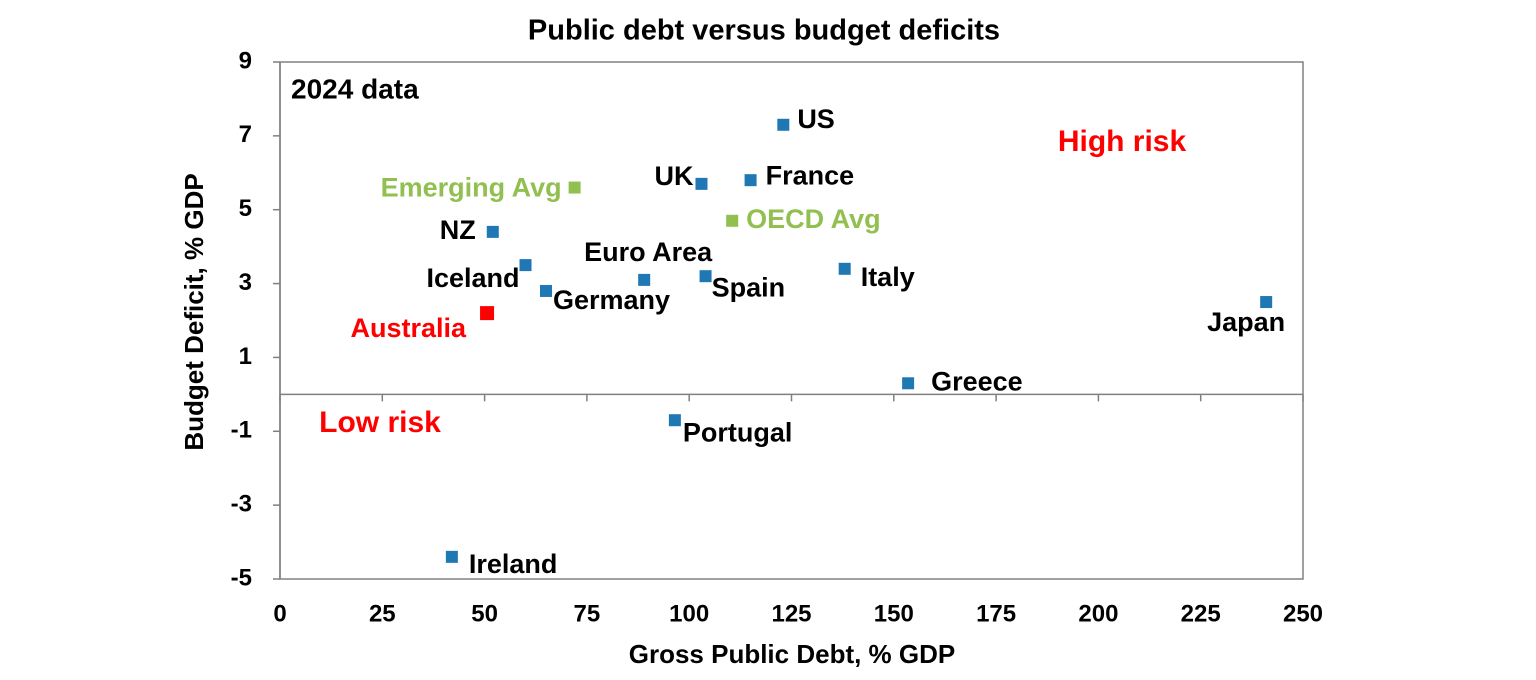 This screenshot has height=680, width=1536. I want to click on point-label: Italy, so click(888, 277).